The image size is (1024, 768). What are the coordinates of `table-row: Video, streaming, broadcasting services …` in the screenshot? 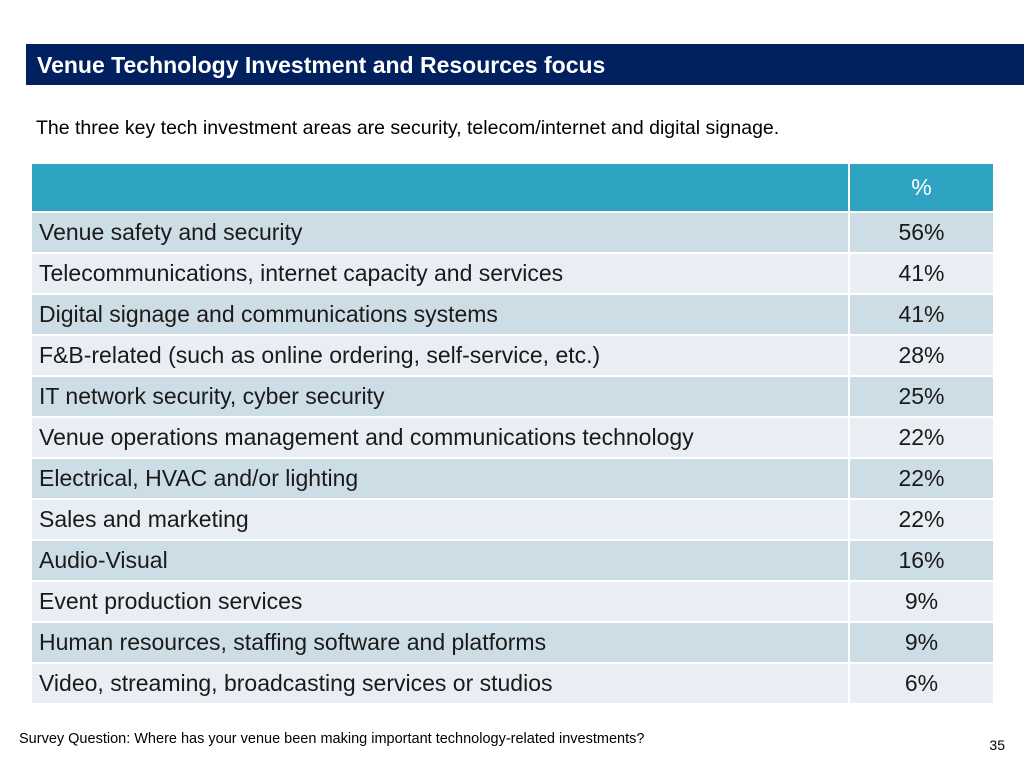 It's located at (512, 683).